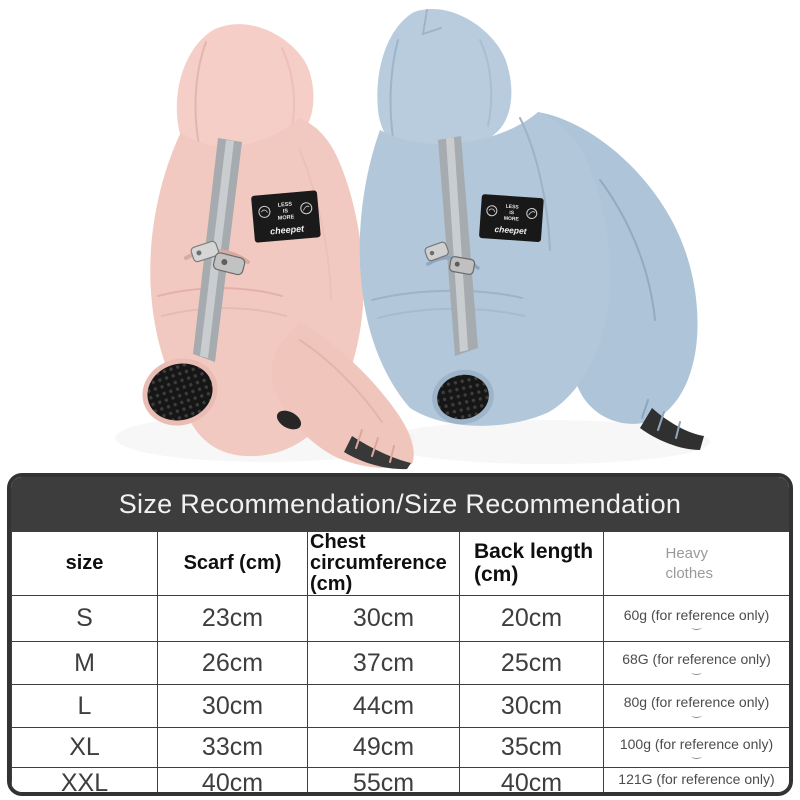 This screenshot has height=800, width=800. Describe the element at coordinates (531, 563) in the screenshot. I see `col-header-back: Back length (cm)` at that location.